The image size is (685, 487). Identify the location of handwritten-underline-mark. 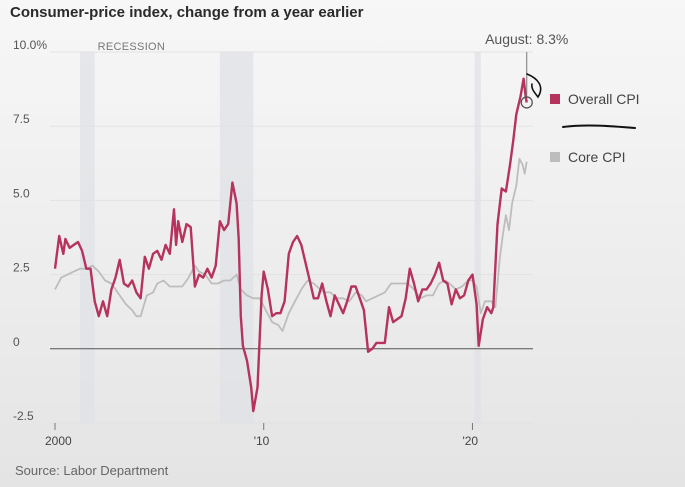
(599, 126).